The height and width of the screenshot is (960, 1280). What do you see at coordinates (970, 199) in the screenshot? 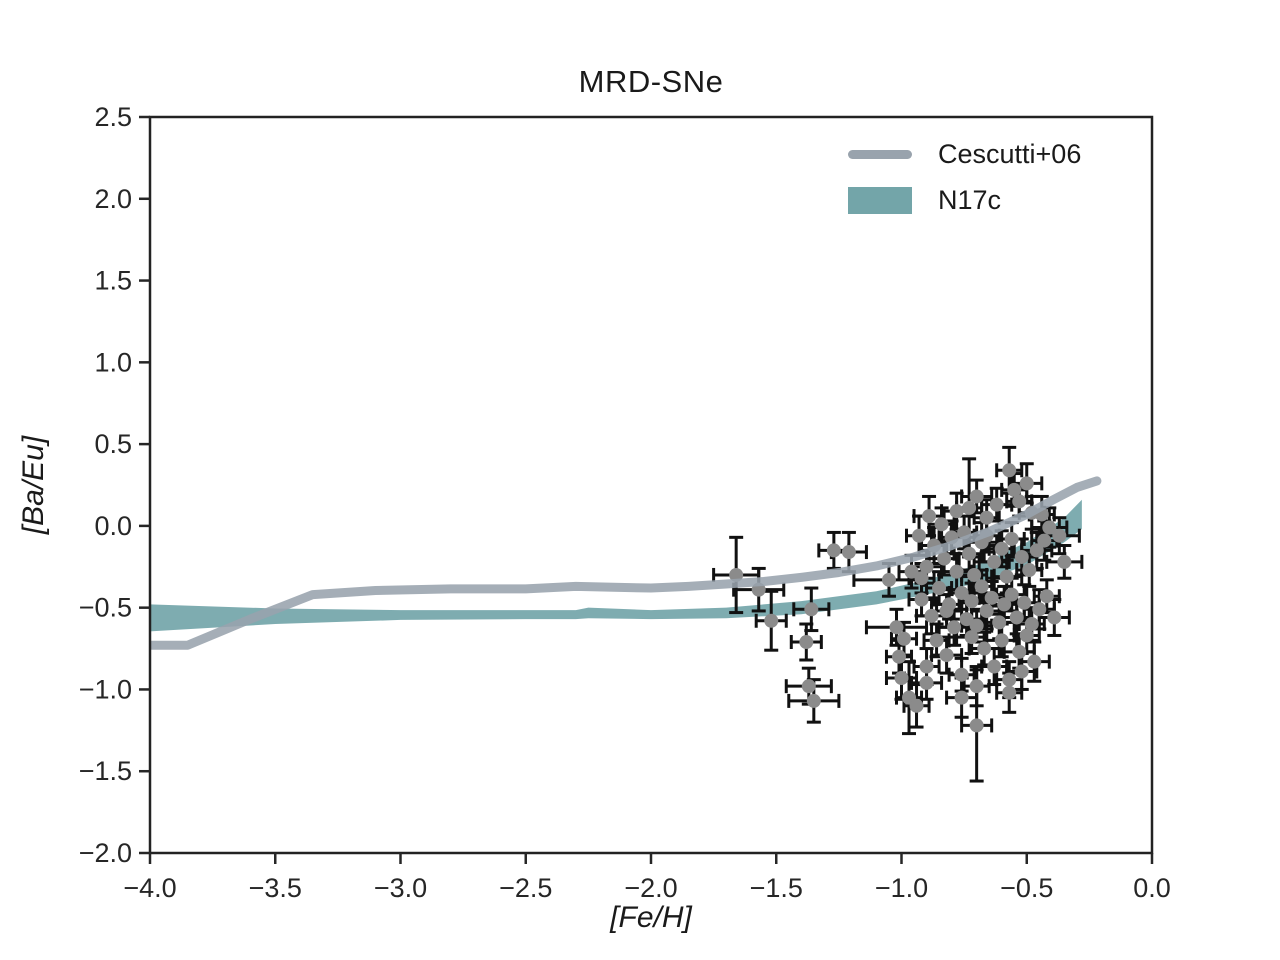
I see `legend-label: N17c` at bounding box center [970, 199].